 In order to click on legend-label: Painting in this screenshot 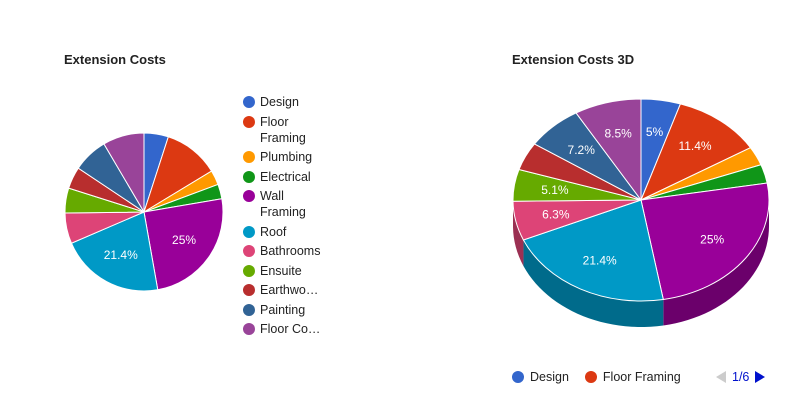, I will do `click(283, 309)`.